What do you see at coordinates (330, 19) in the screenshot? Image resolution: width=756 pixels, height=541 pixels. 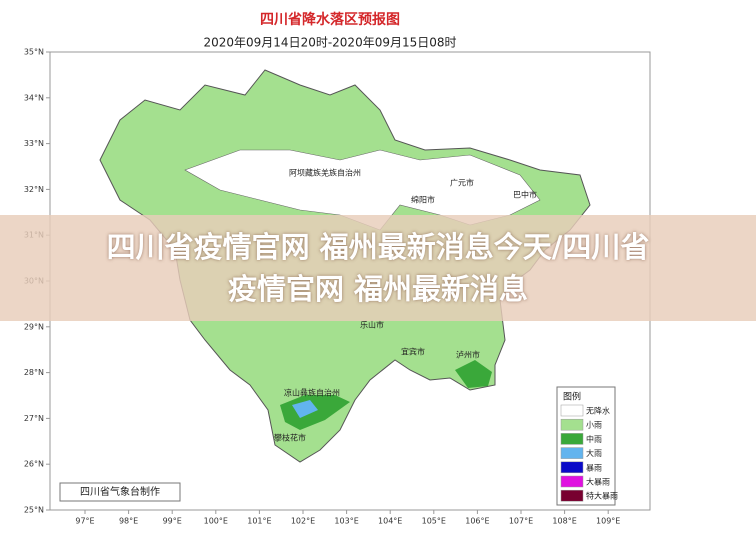 I see `map-title: 四川省降水落区预报图` at bounding box center [330, 19].